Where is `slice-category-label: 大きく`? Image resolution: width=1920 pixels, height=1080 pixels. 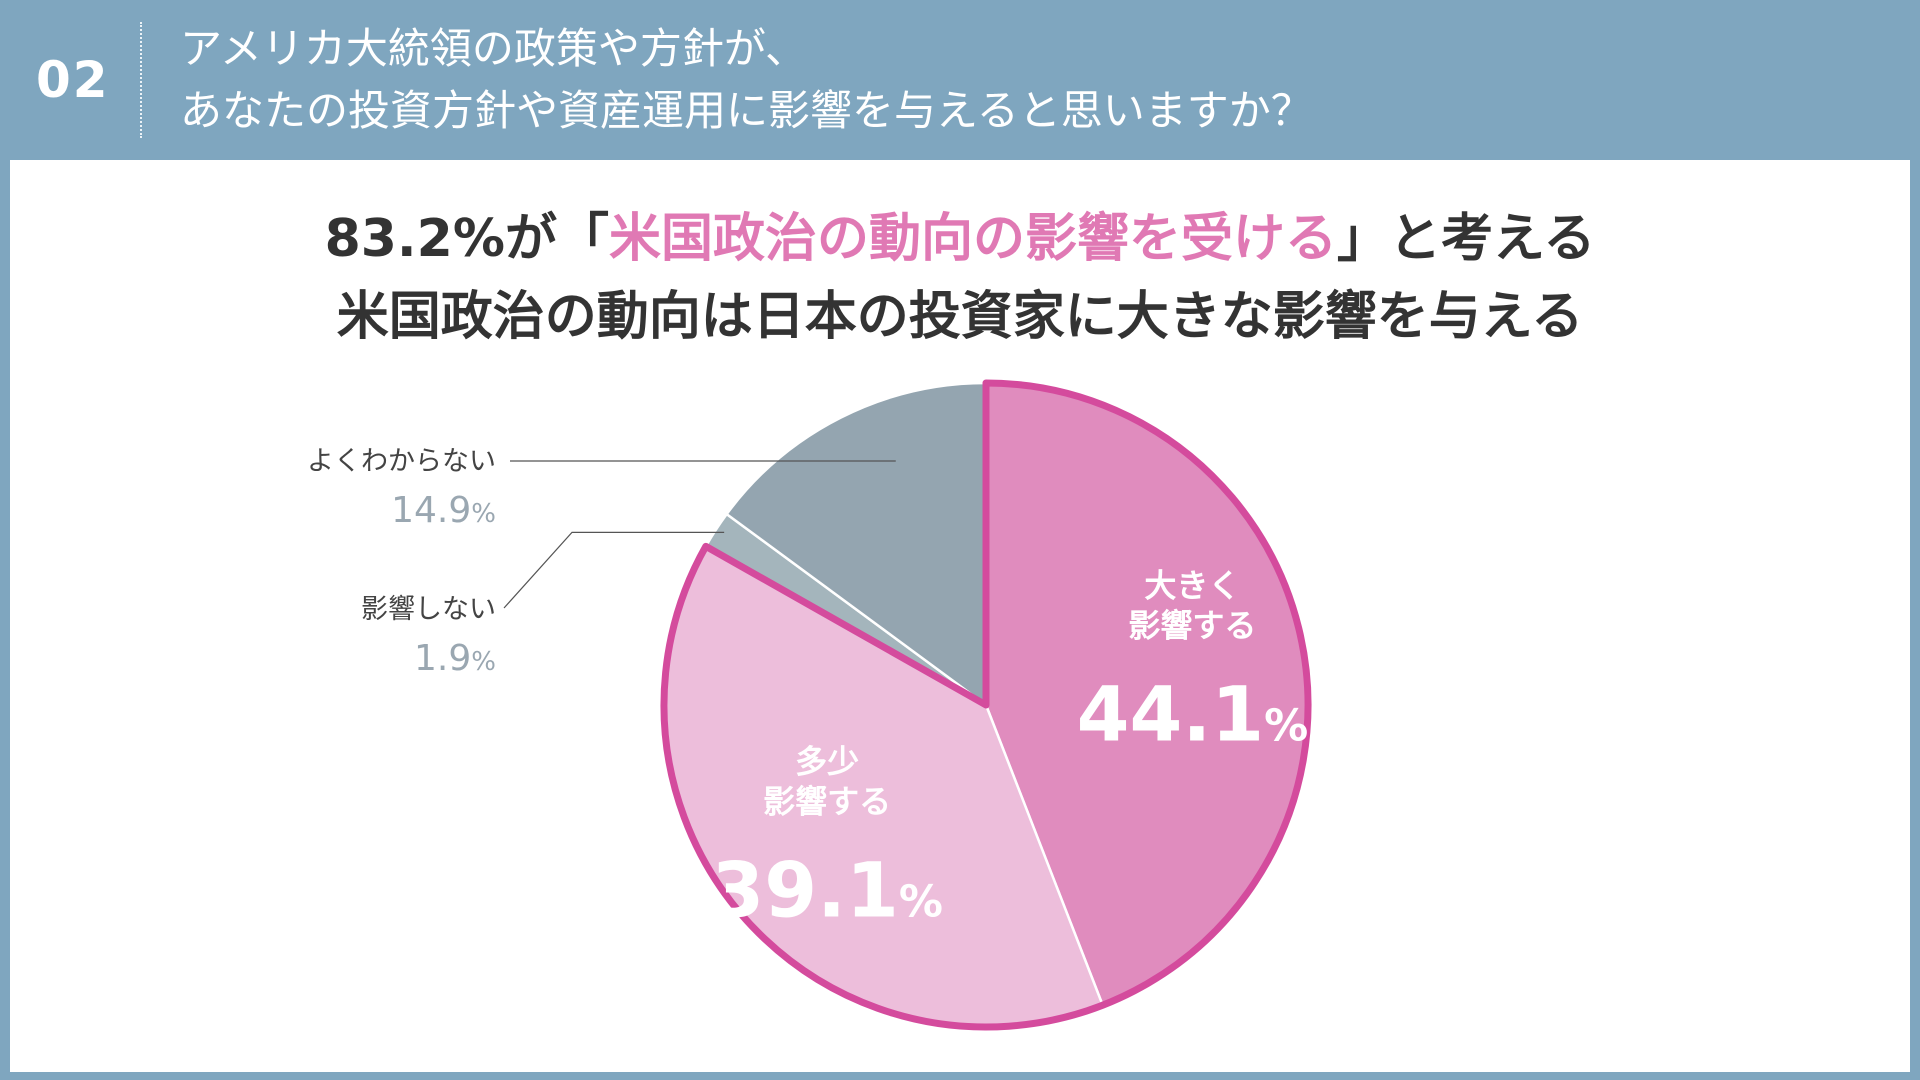 slice-category-label: 大きく is located at coordinates (1192, 585).